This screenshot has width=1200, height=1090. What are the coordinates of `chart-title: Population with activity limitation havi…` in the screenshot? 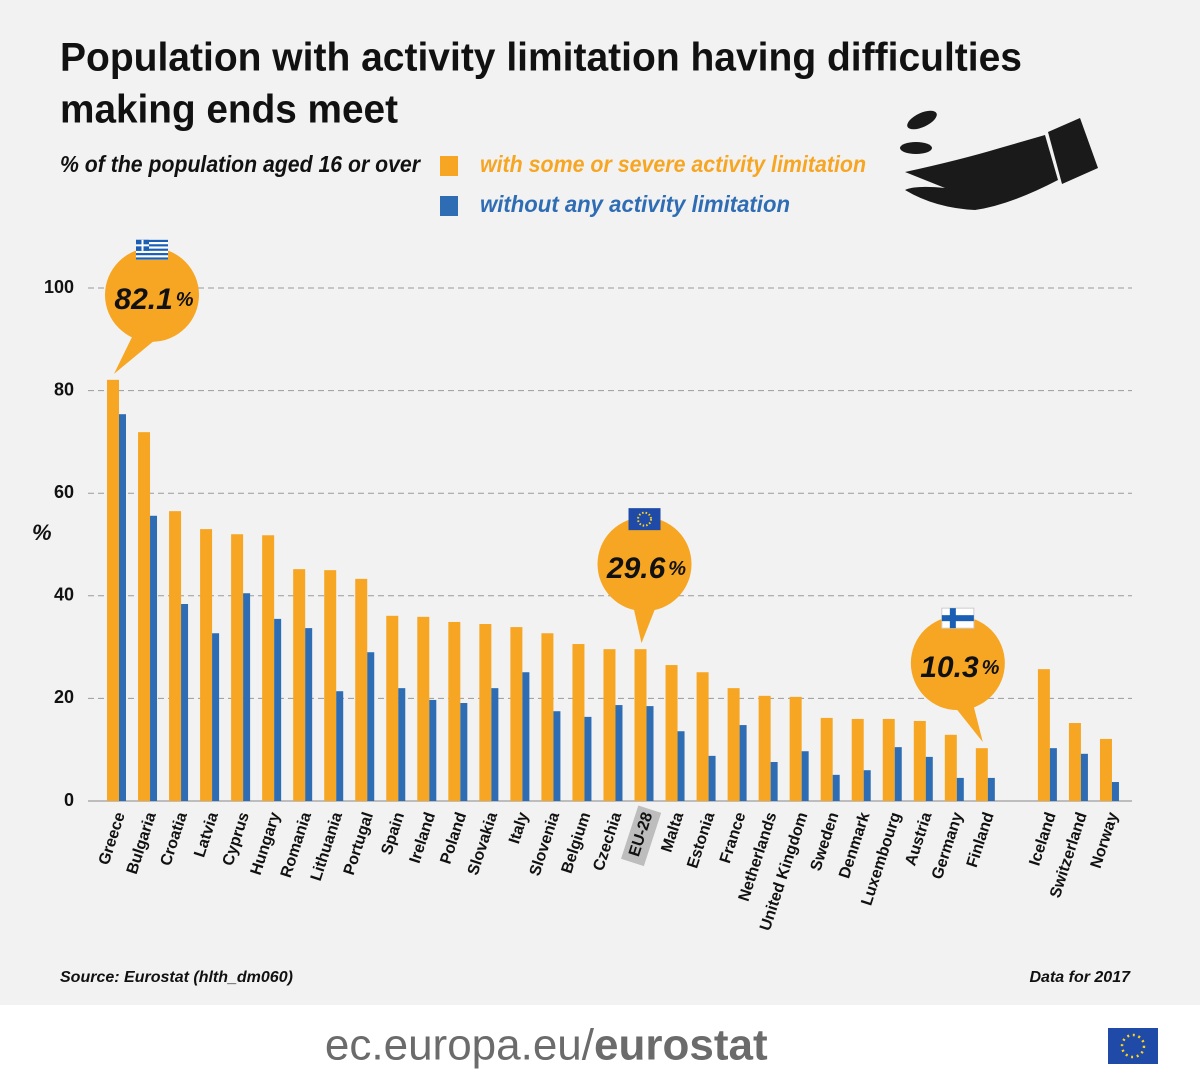 It's located at (541, 58).